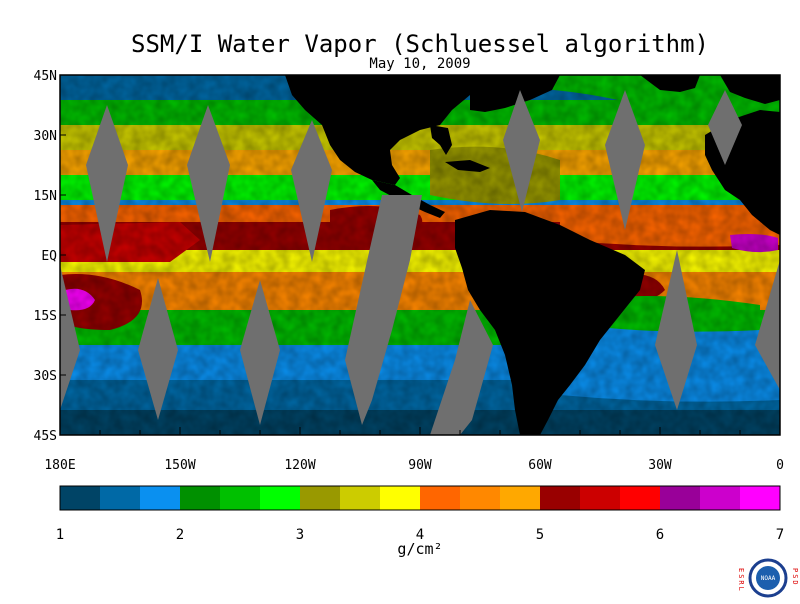  Describe the element at coordinates (419, 549) in the screenshot. I see `colorbar-unit: g/cm²` at that location.